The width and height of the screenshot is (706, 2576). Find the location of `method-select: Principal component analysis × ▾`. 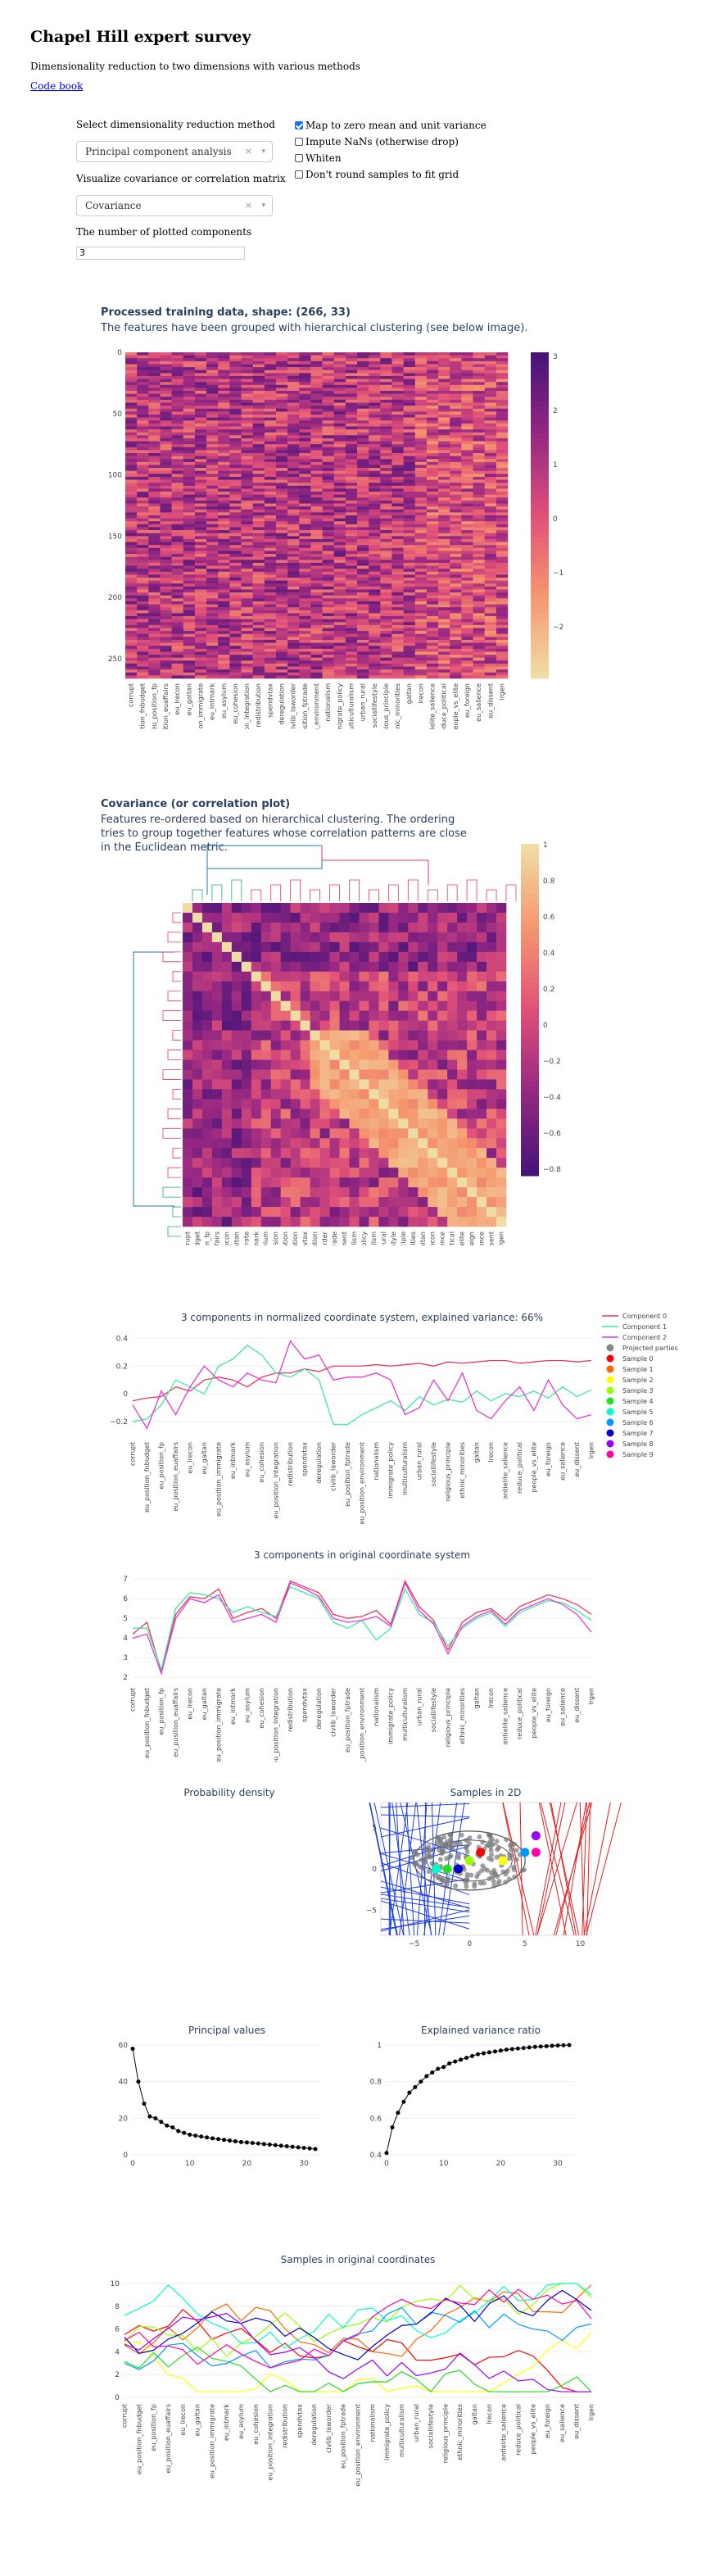

method-select: Principal component analysis × ▾ is located at coordinates (174, 151).